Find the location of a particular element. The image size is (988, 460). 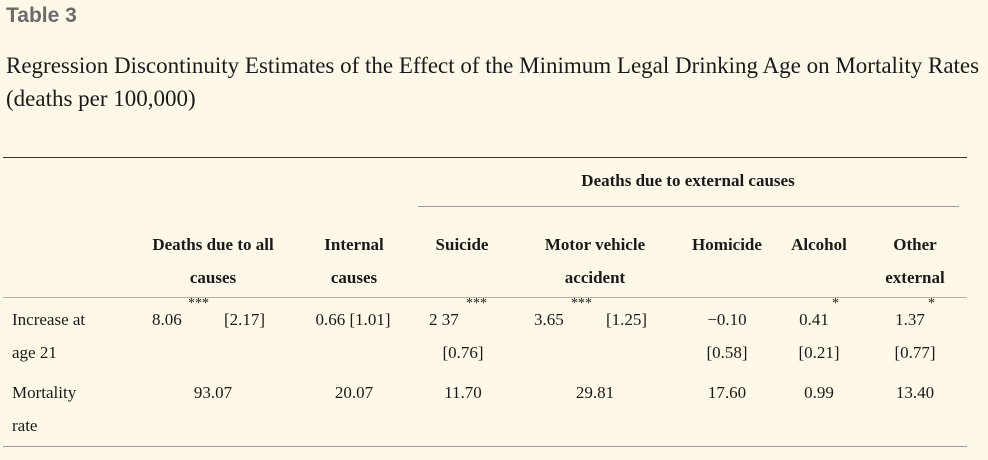

top-rule is located at coordinates (485, 157).